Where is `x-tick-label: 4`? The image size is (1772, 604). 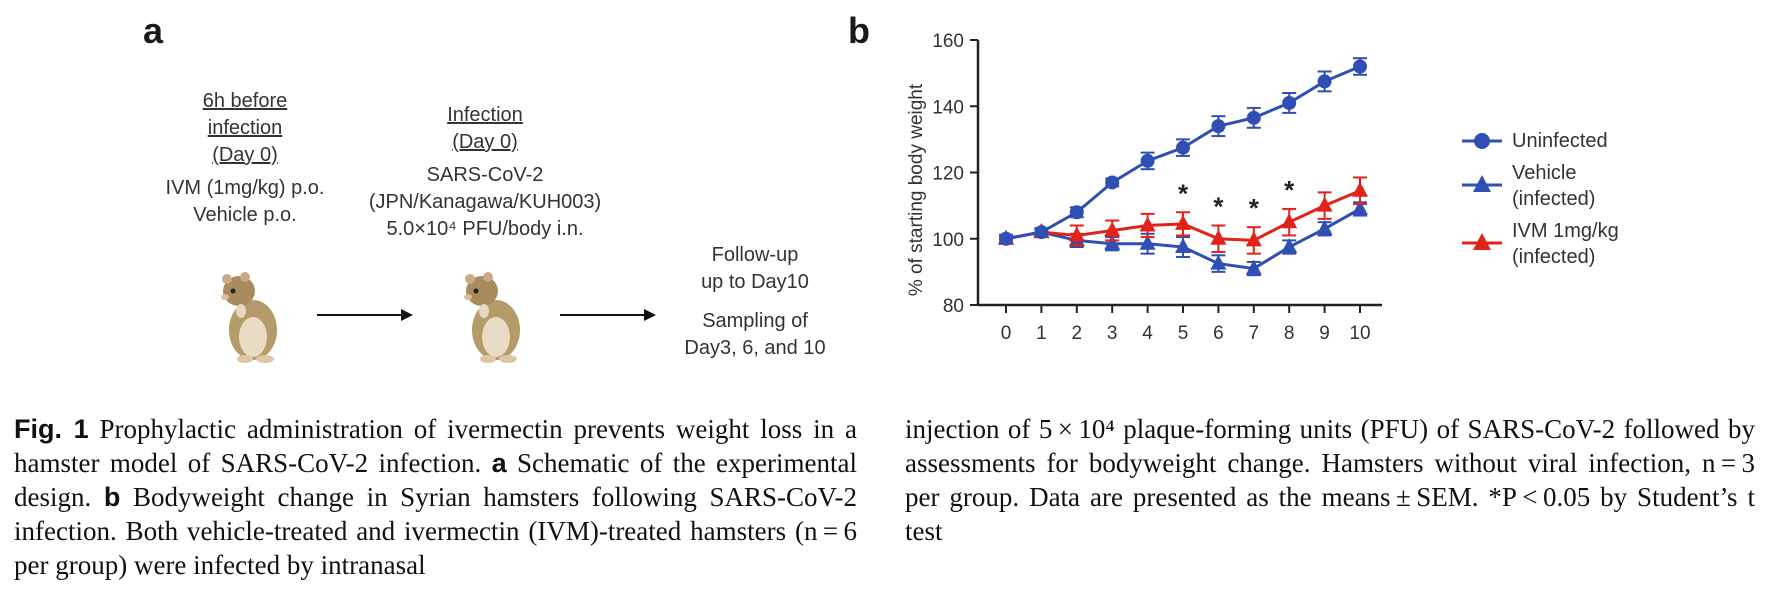 x-tick-label: 4 is located at coordinates (1147, 333).